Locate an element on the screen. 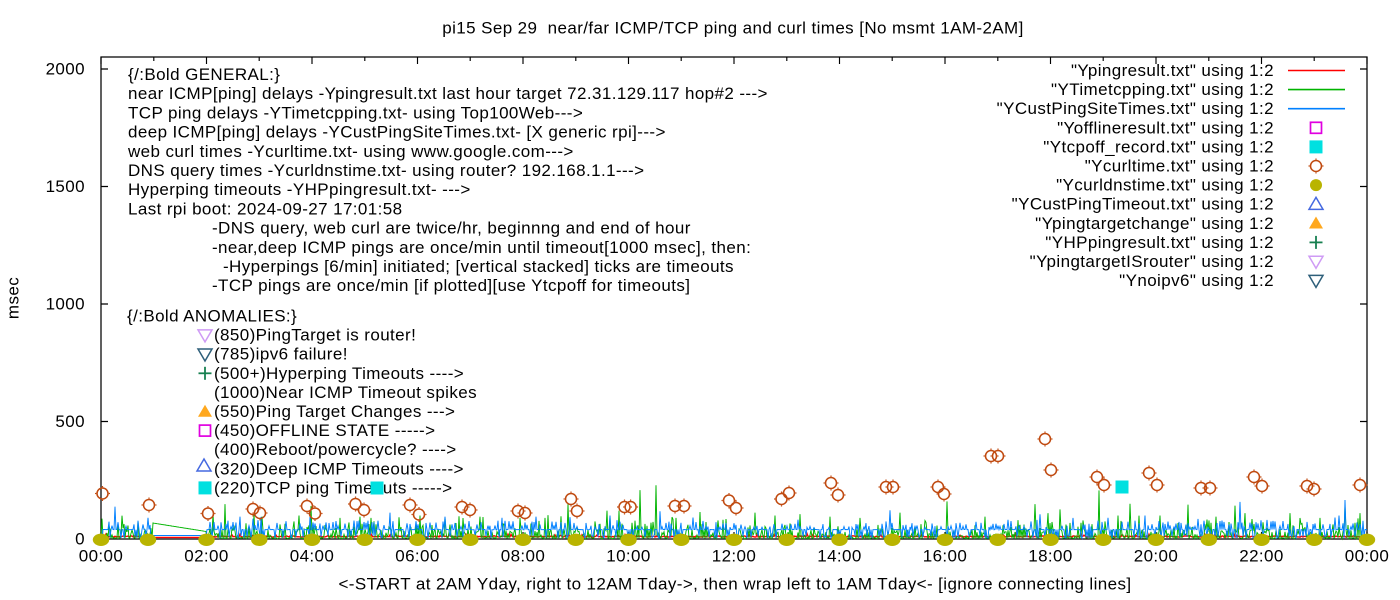 The width and height of the screenshot is (1400, 600). svg-text: 04:00 is located at coordinates (312, 556).